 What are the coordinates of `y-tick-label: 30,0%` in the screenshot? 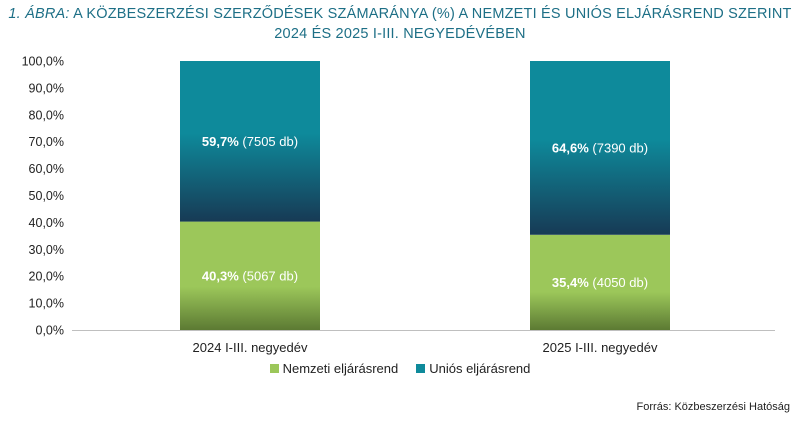 It's located at (46, 250).